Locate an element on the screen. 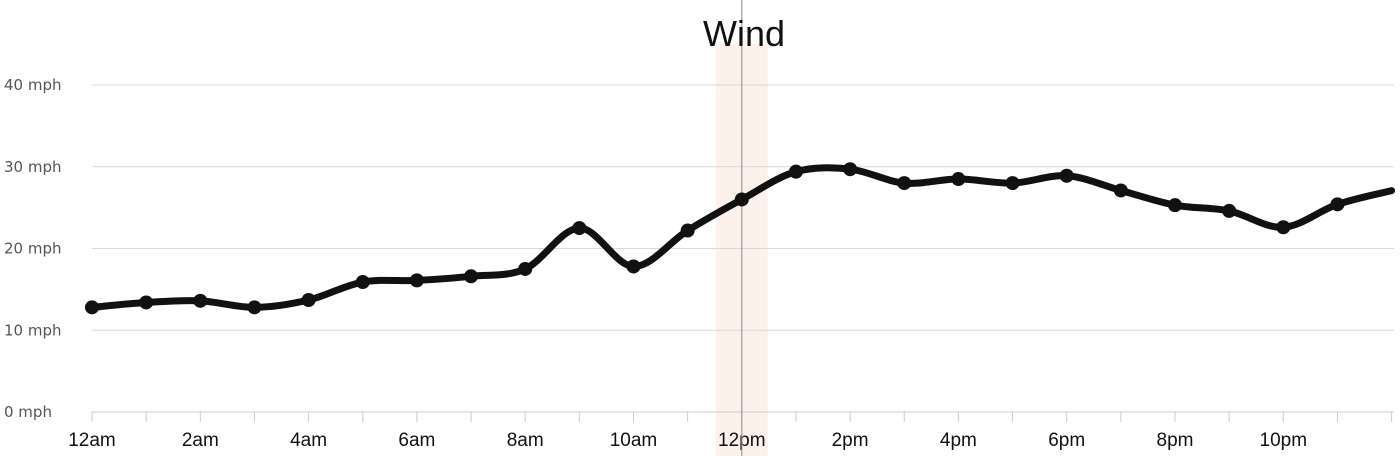 This screenshot has width=1400, height=456. x-tick-label: 8pm is located at coordinates (1175, 440).